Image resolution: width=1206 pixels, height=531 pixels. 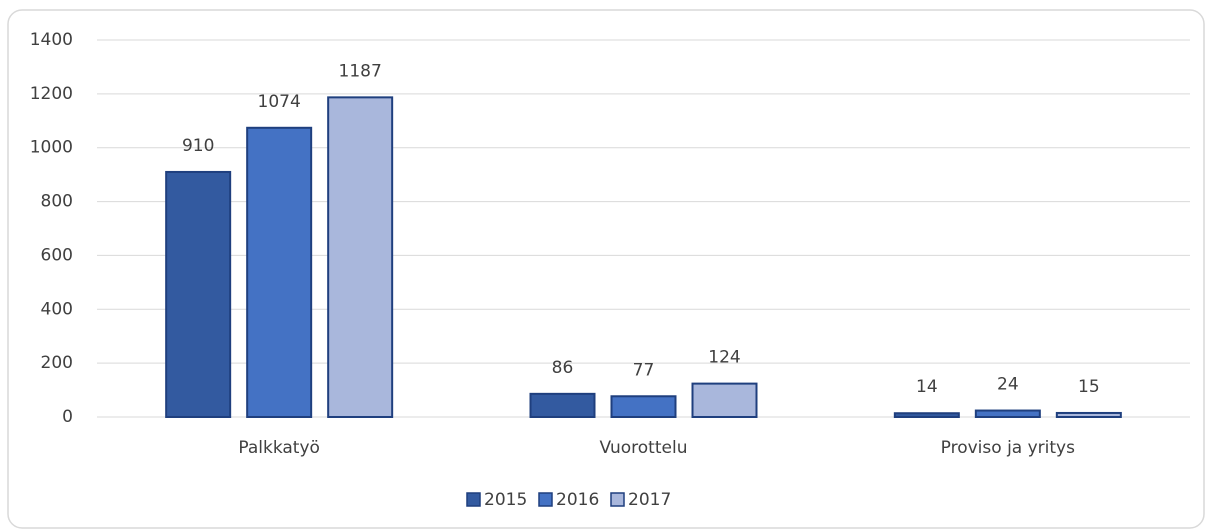 I want to click on y-tick-label: 1000, so click(x=51, y=148).